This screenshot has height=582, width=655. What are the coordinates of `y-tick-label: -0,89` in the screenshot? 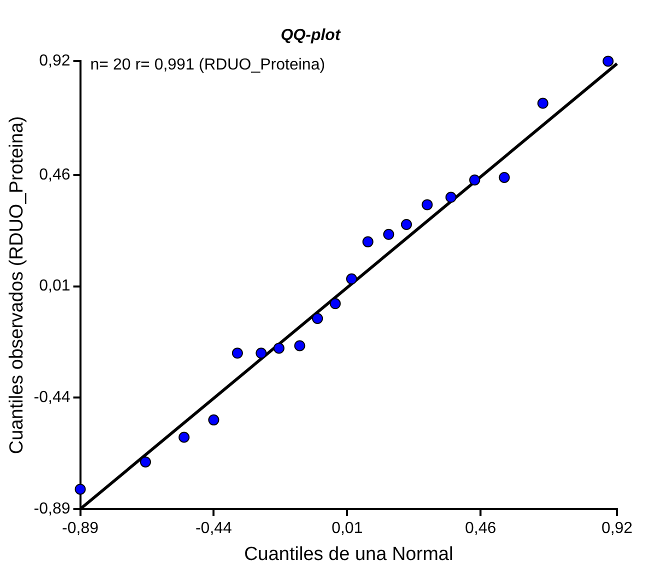 It's located at (52, 509).